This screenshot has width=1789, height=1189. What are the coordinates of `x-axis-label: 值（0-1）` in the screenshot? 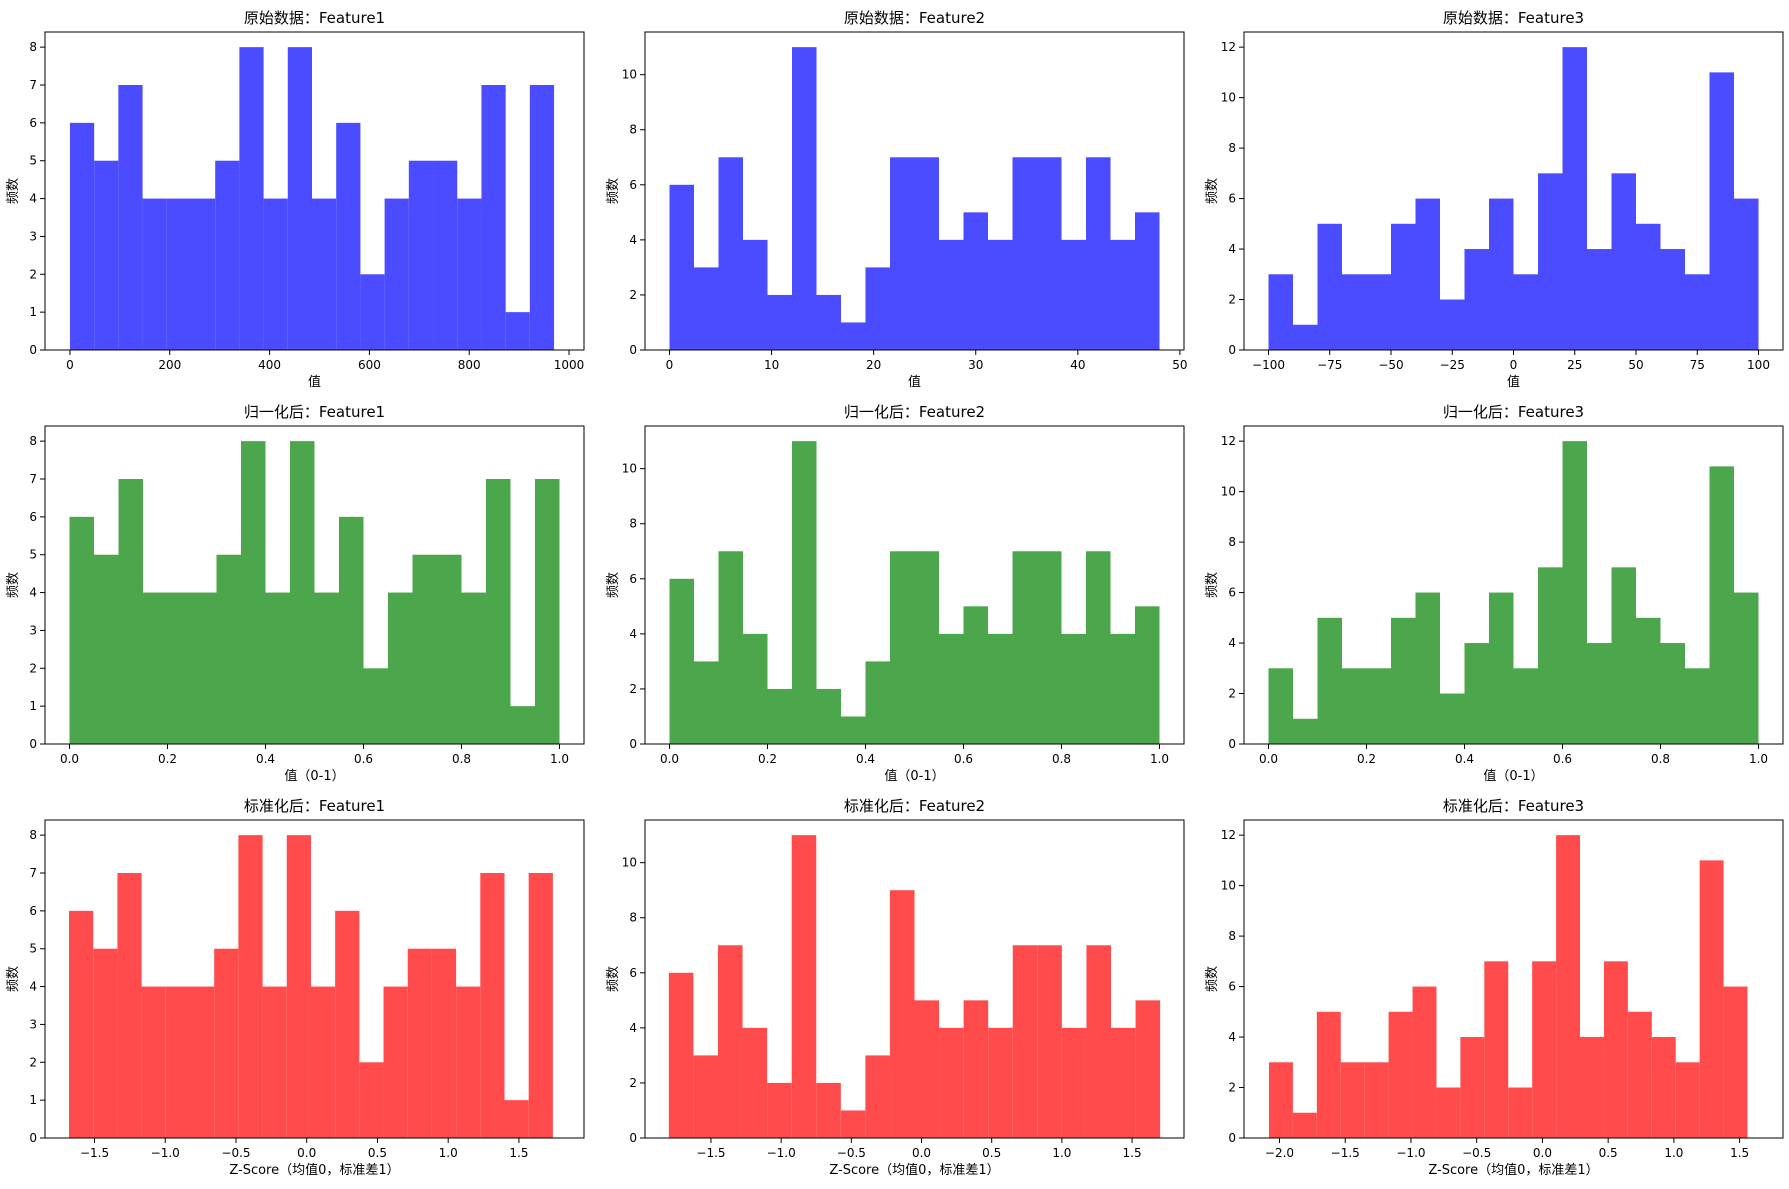 It's located at (1513, 776).